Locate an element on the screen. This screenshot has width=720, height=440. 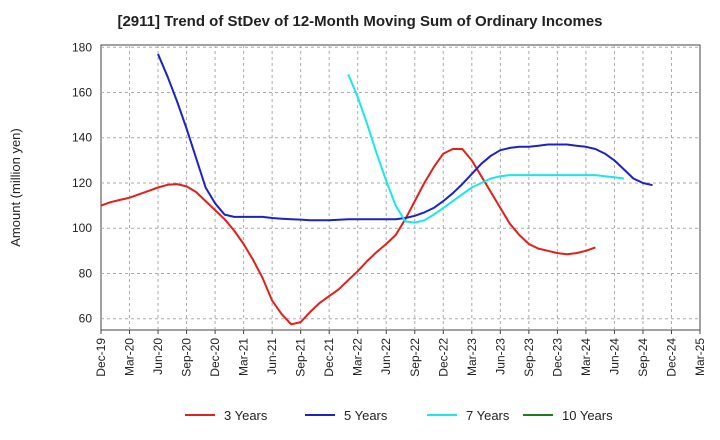
series-line-7-years is located at coordinates (486, 149).